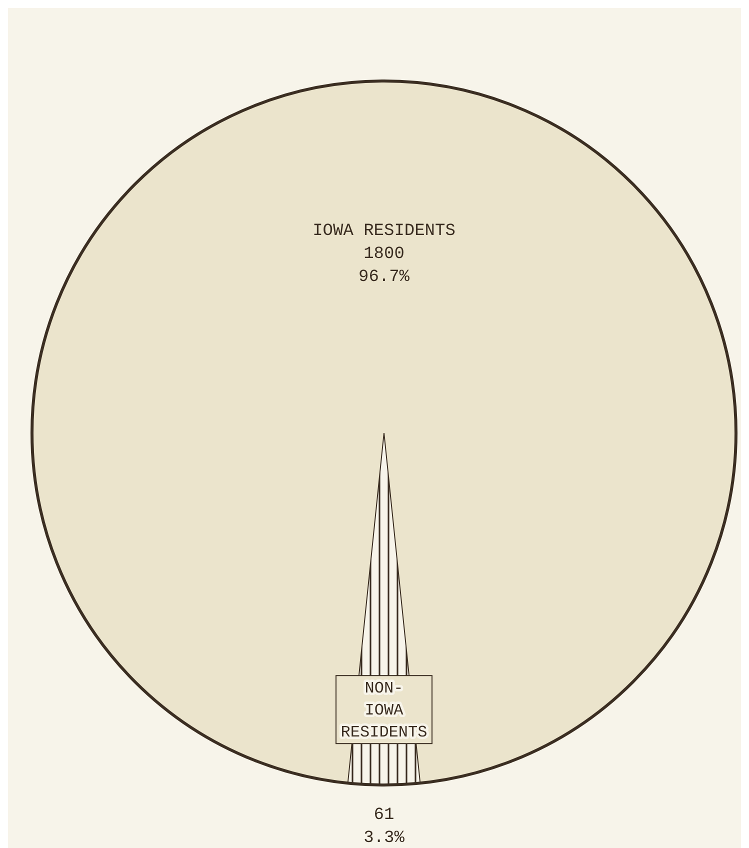 The height and width of the screenshot is (848, 749). I want to click on slice-label: NON-IOWA RESIDENTS, so click(384, 711).